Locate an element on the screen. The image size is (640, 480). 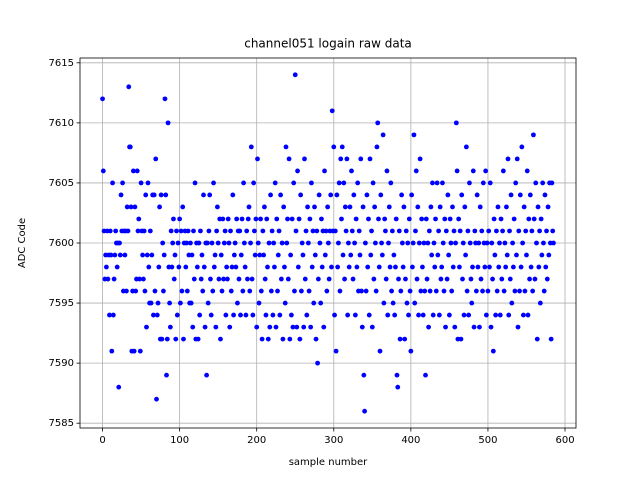
x-tick-label: 0 is located at coordinates (102, 440).